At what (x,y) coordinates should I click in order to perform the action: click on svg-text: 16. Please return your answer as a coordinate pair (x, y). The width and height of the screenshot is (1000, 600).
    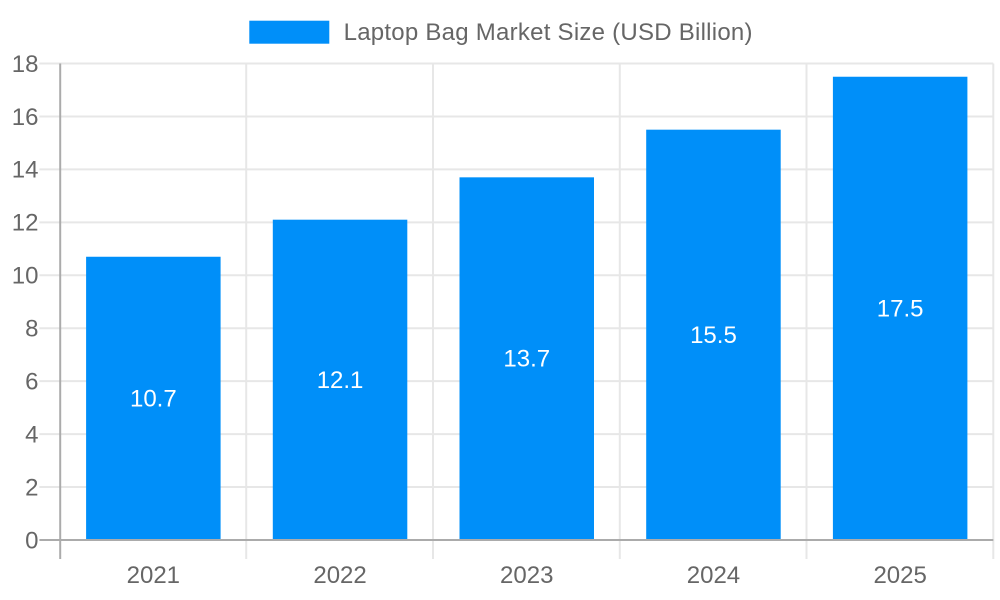
    Looking at the image, I should click on (25, 117).